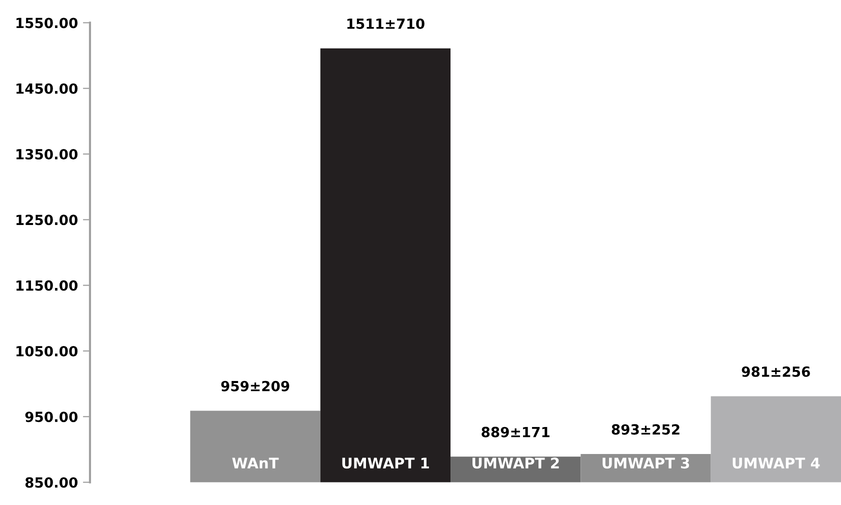 This screenshot has width=841, height=505. Describe the element at coordinates (47, 23) in the screenshot. I see `y-tick-label: 1550.00` at that location.